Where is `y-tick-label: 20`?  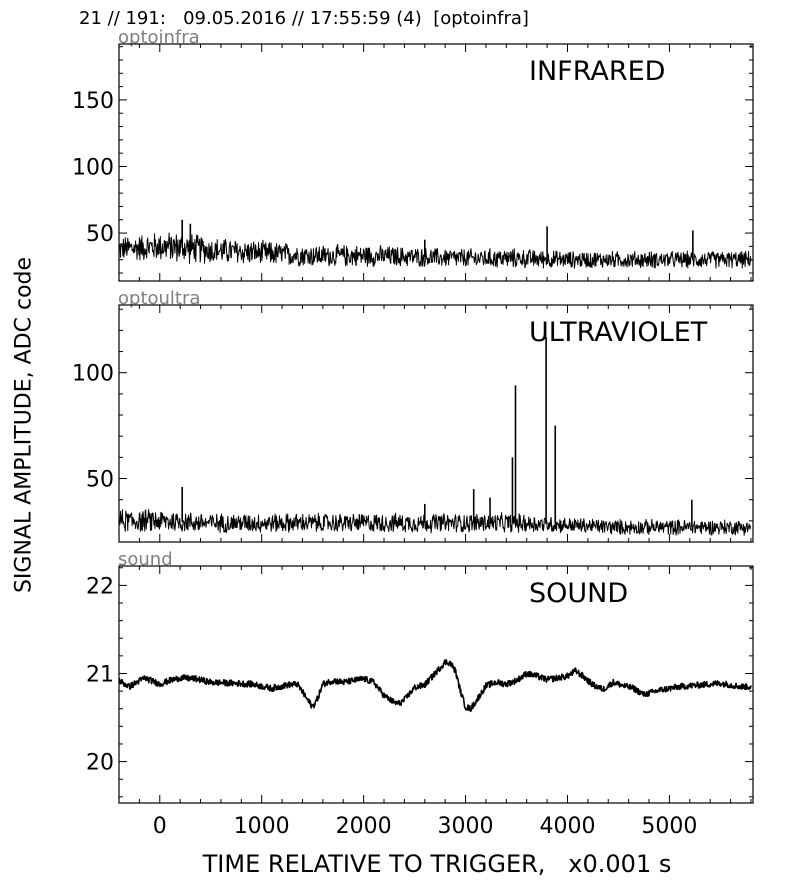 y-tick-label: 20 is located at coordinates (100, 763).